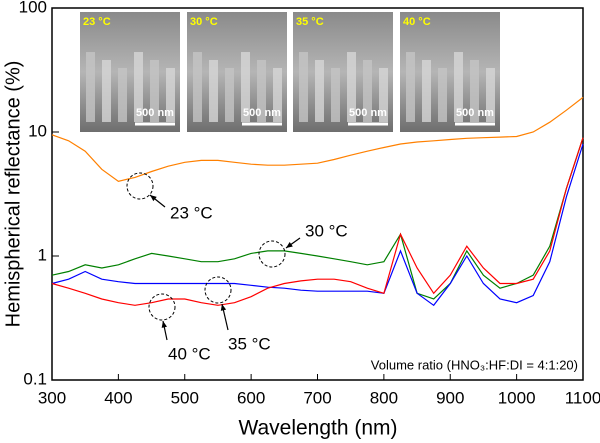 The width and height of the screenshot is (600, 443). I want to click on series-label: 35 °C, so click(249, 343).